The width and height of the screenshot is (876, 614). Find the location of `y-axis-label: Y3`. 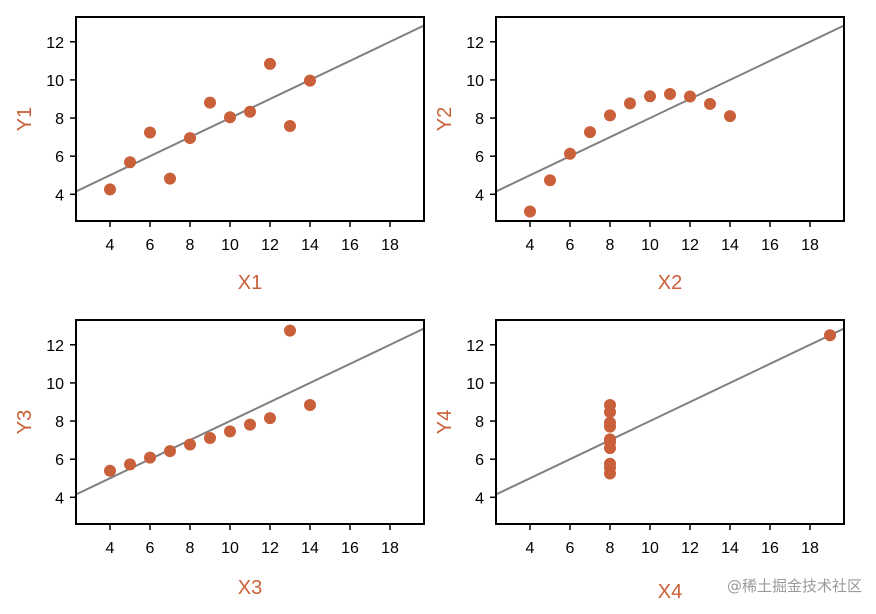

y-axis-label: Y3 is located at coordinates (25, 422).